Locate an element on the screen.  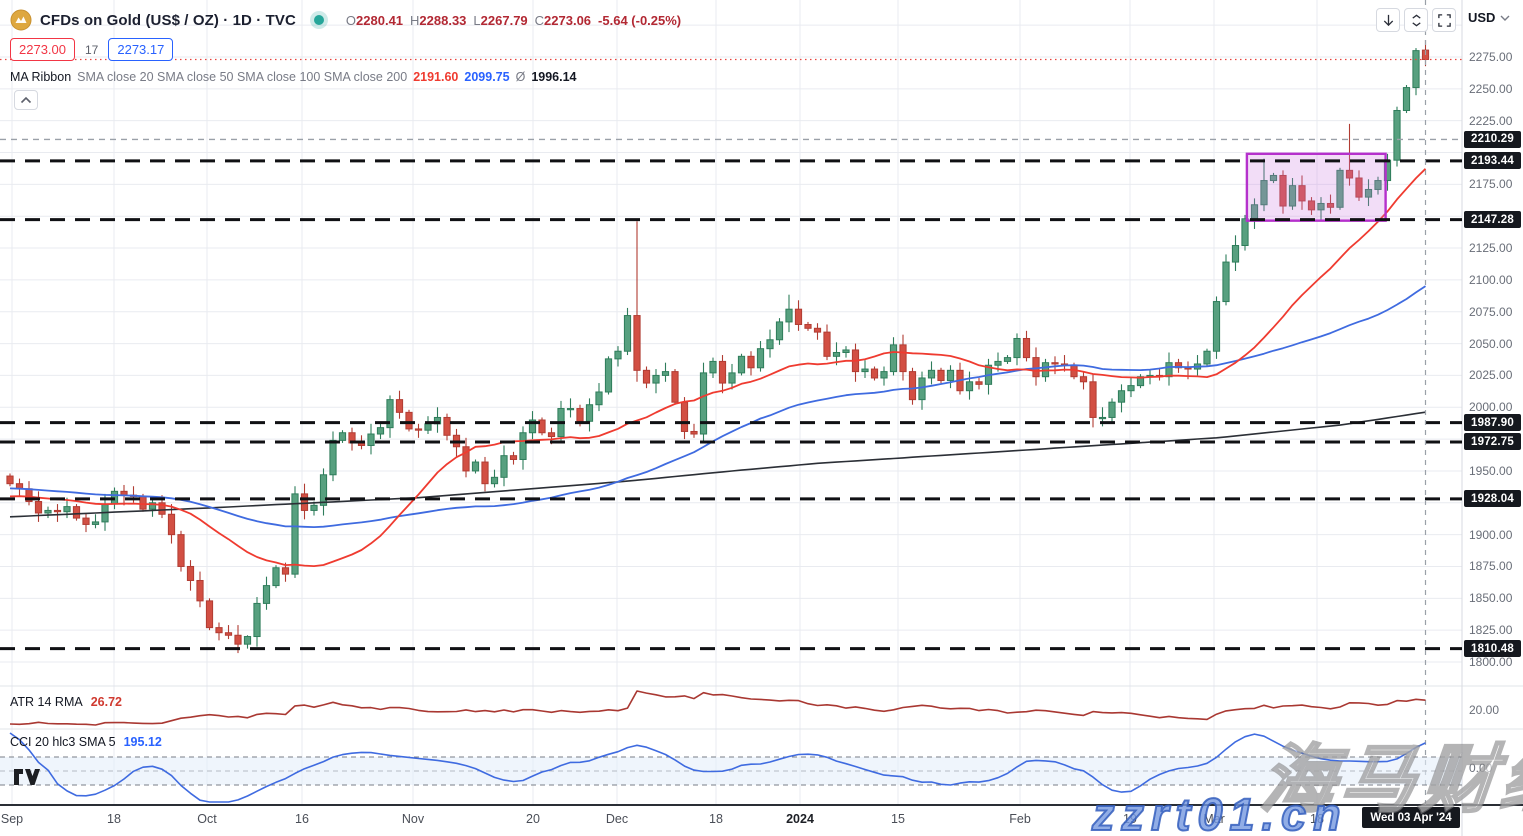
high-label: H is located at coordinates (415, 20).